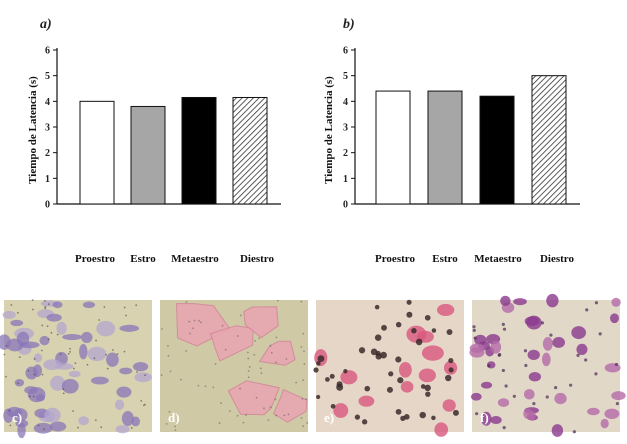 This screenshot has height=444, width=627. Describe the element at coordinates (345, 76) in the screenshot. I see `y-tick-label-b: 5` at that location.